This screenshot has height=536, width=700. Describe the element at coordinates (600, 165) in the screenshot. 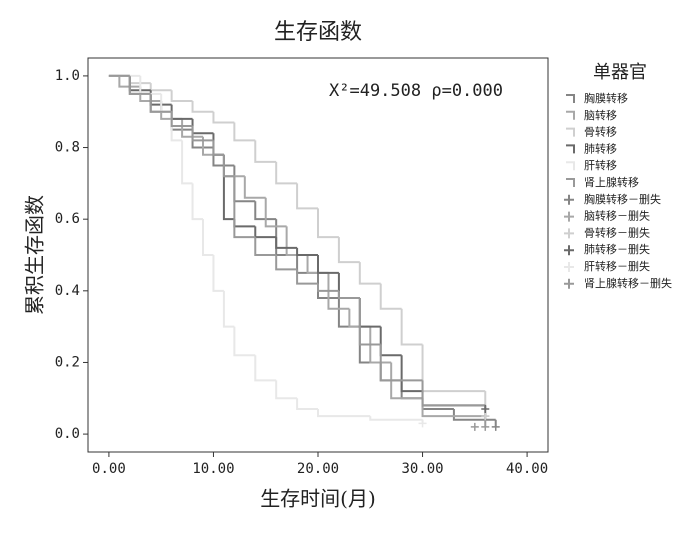

I see `legend-label: 肝转移` at that location.